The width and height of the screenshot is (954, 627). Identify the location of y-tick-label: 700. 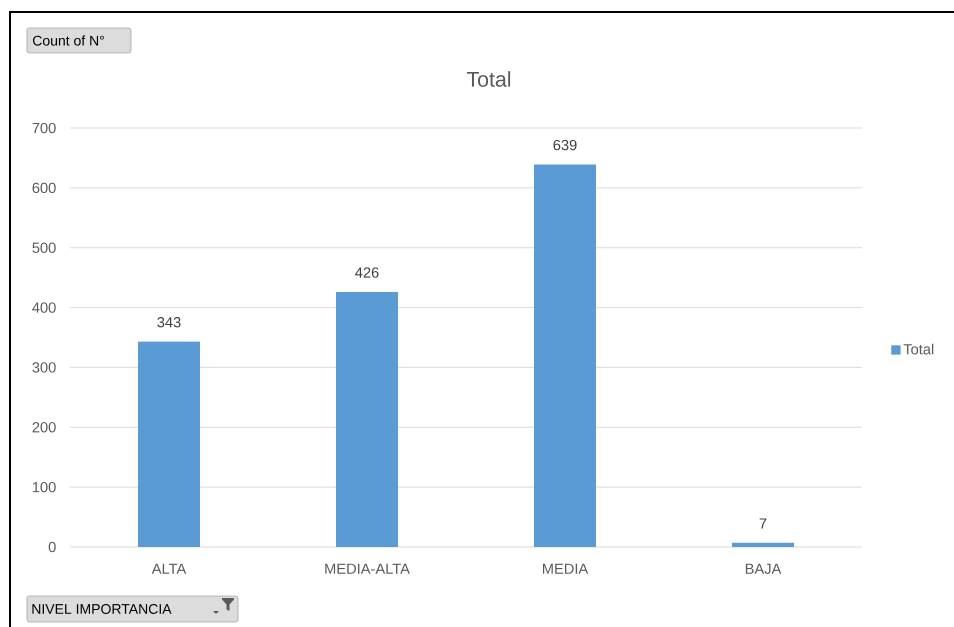
(44, 128).